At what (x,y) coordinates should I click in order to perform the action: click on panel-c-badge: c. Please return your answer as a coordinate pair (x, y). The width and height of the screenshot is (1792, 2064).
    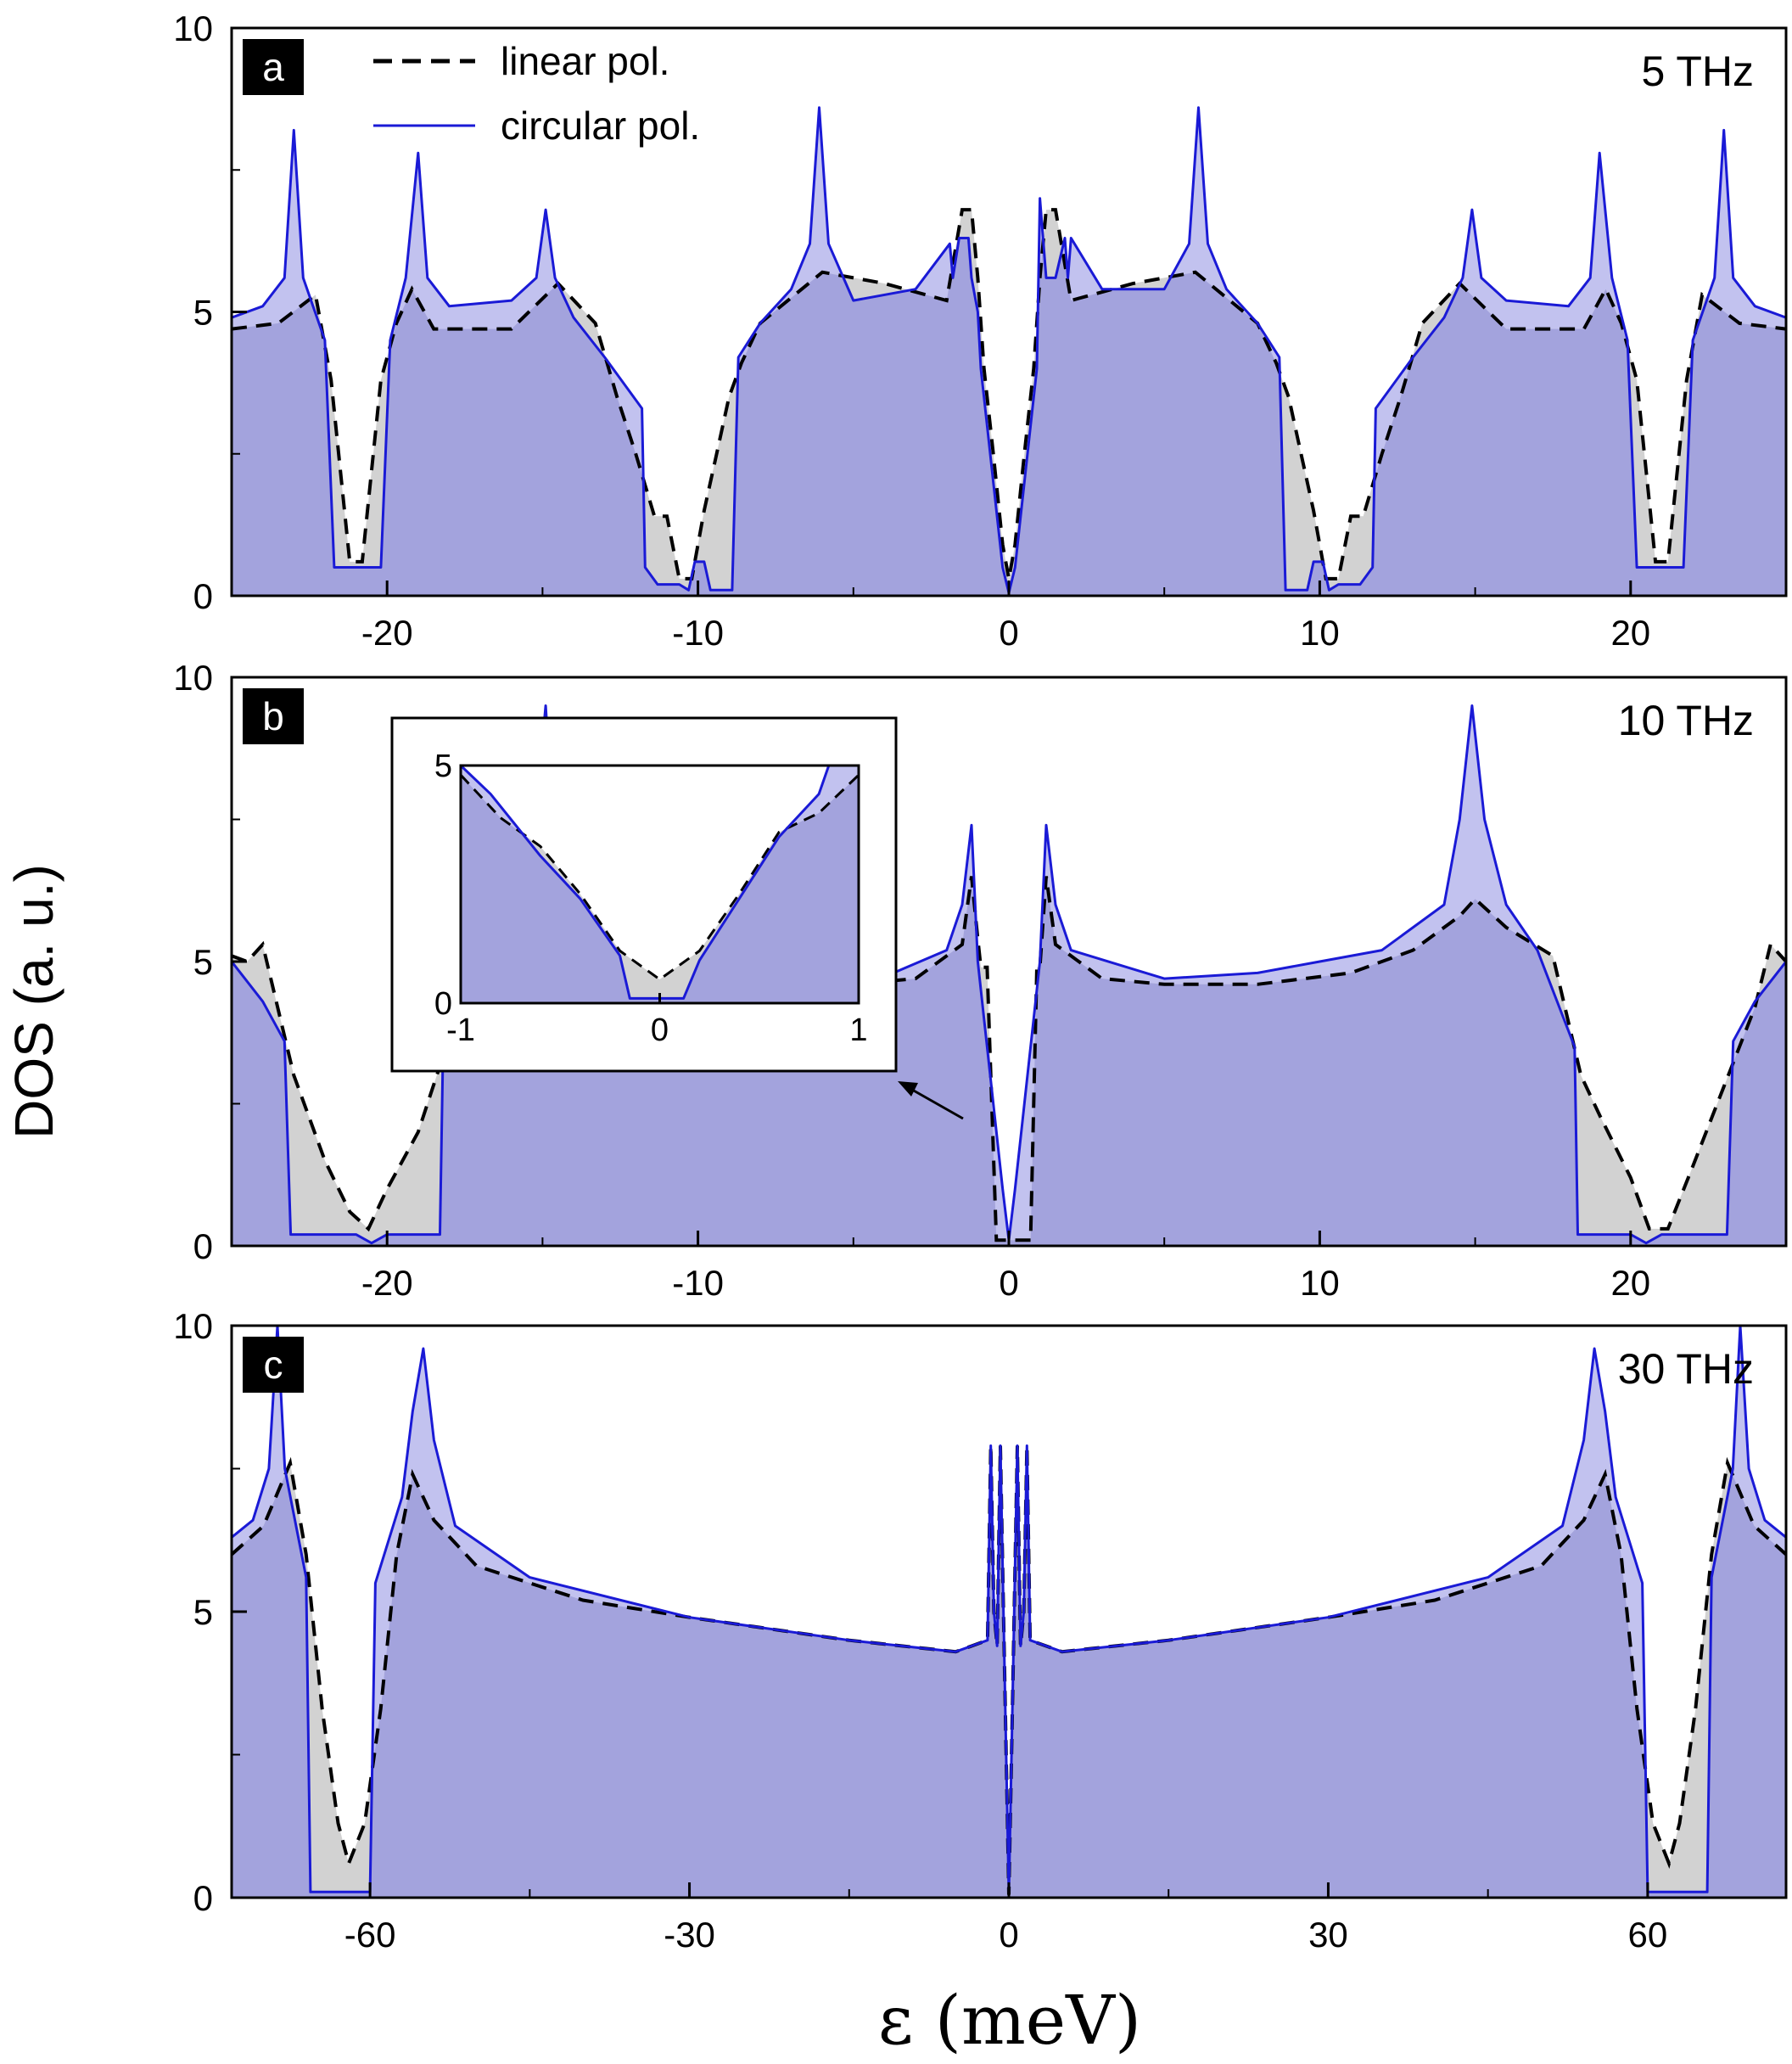
    Looking at the image, I should click on (273, 1365).